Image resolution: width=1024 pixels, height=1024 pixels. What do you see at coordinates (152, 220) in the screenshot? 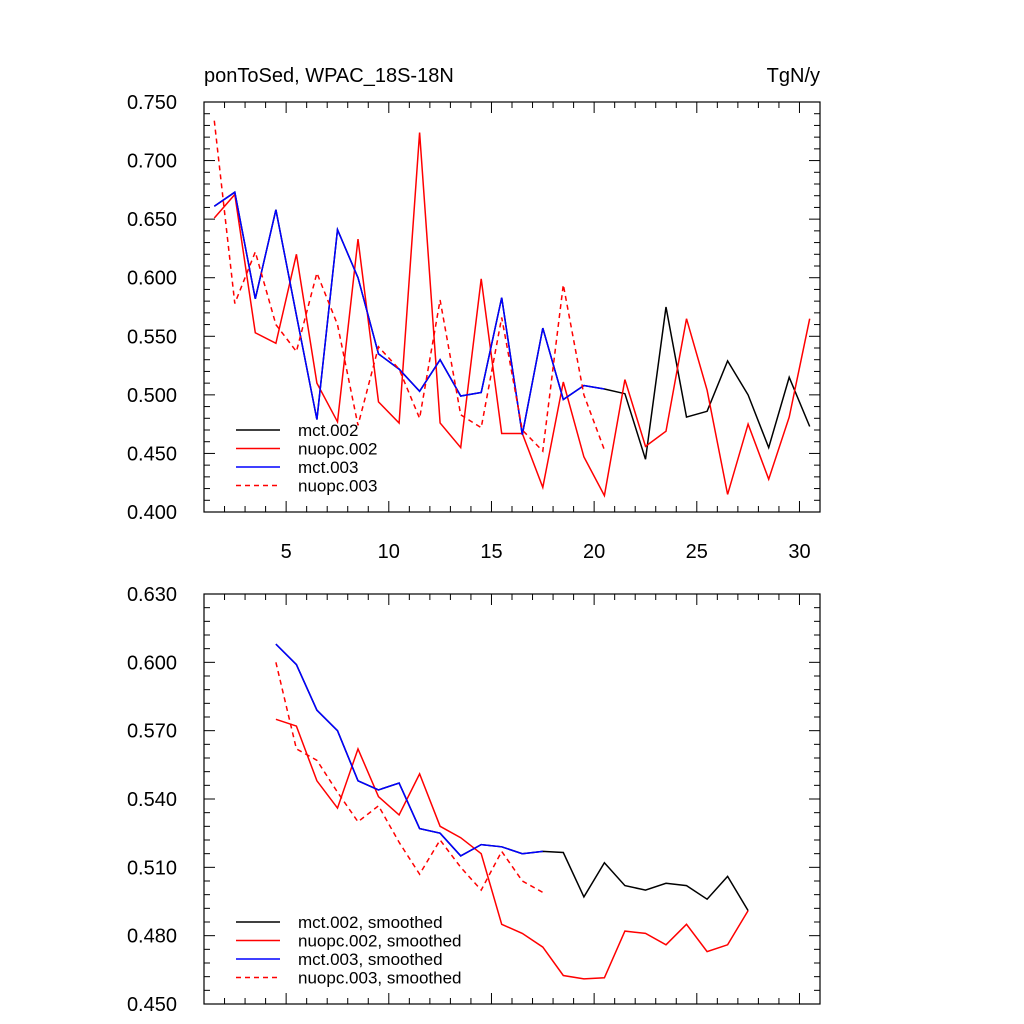
I see `y-tick-label: 0.650` at bounding box center [152, 220].